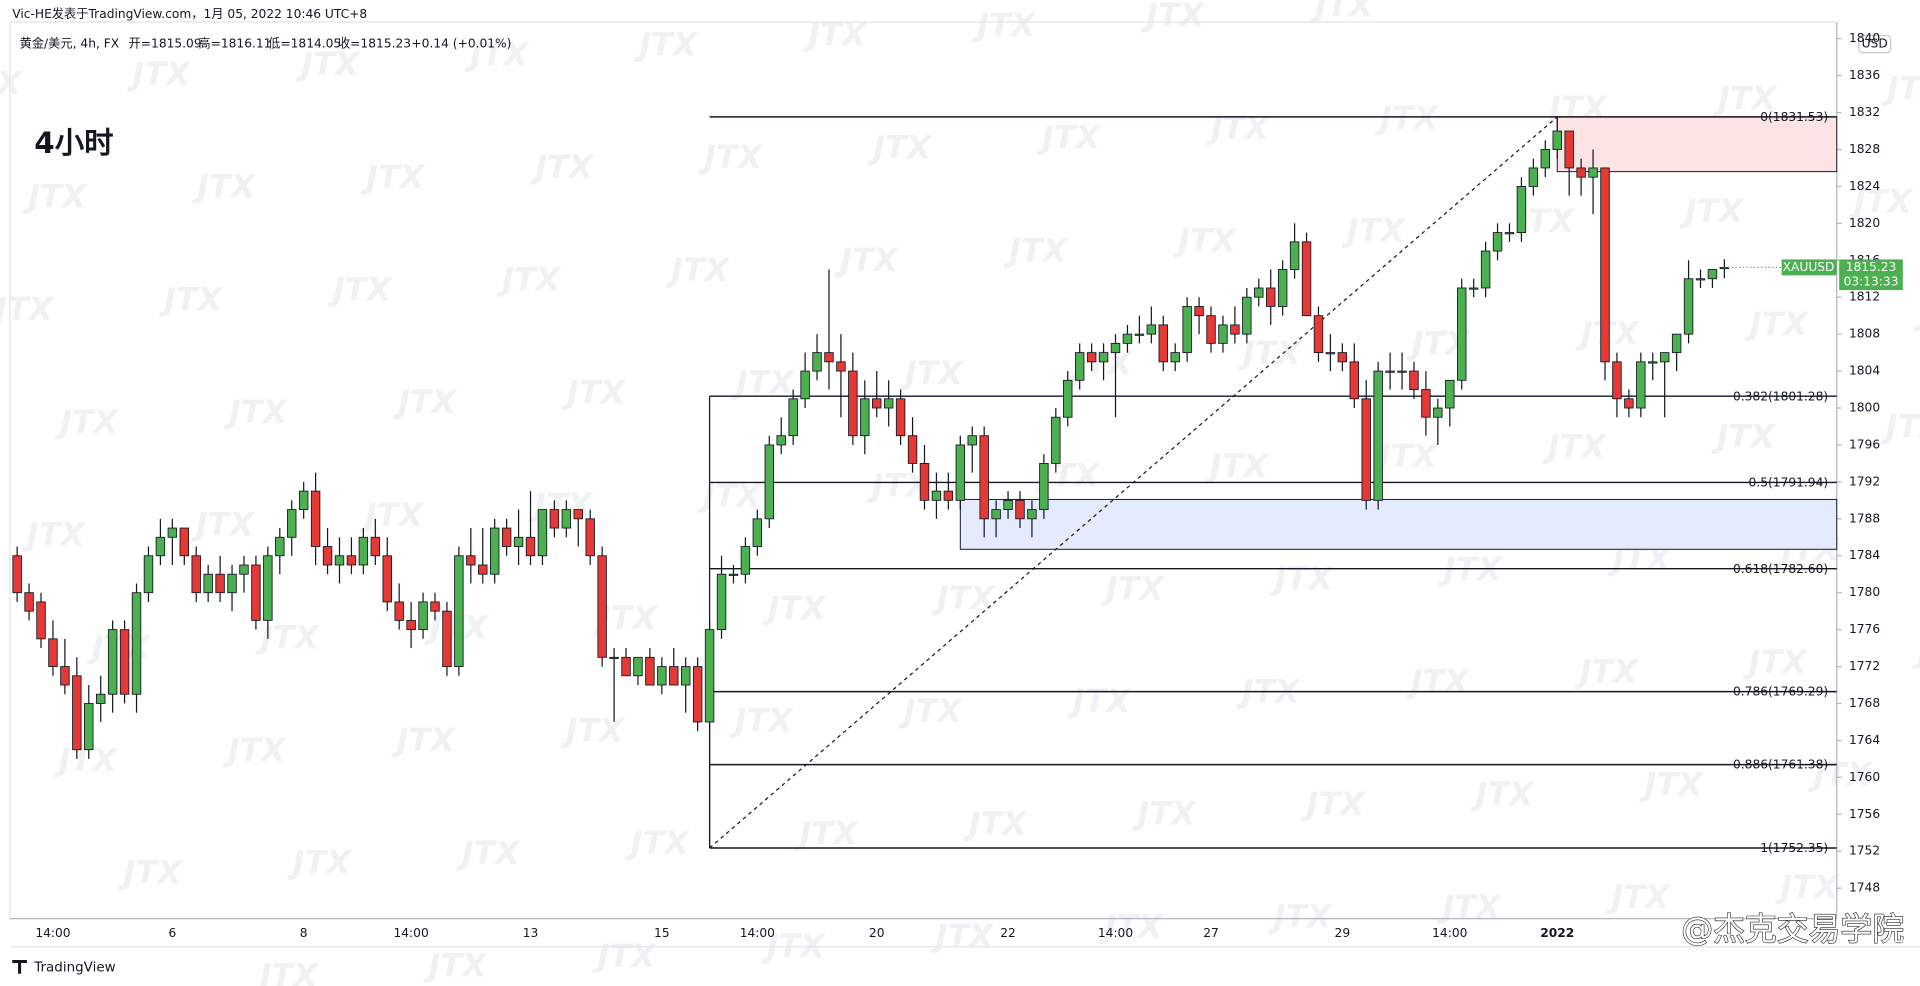 The image size is (1920, 986). Describe the element at coordinates (662, 933) in the screenshot. I see `x-tick-label: 15` at that location.